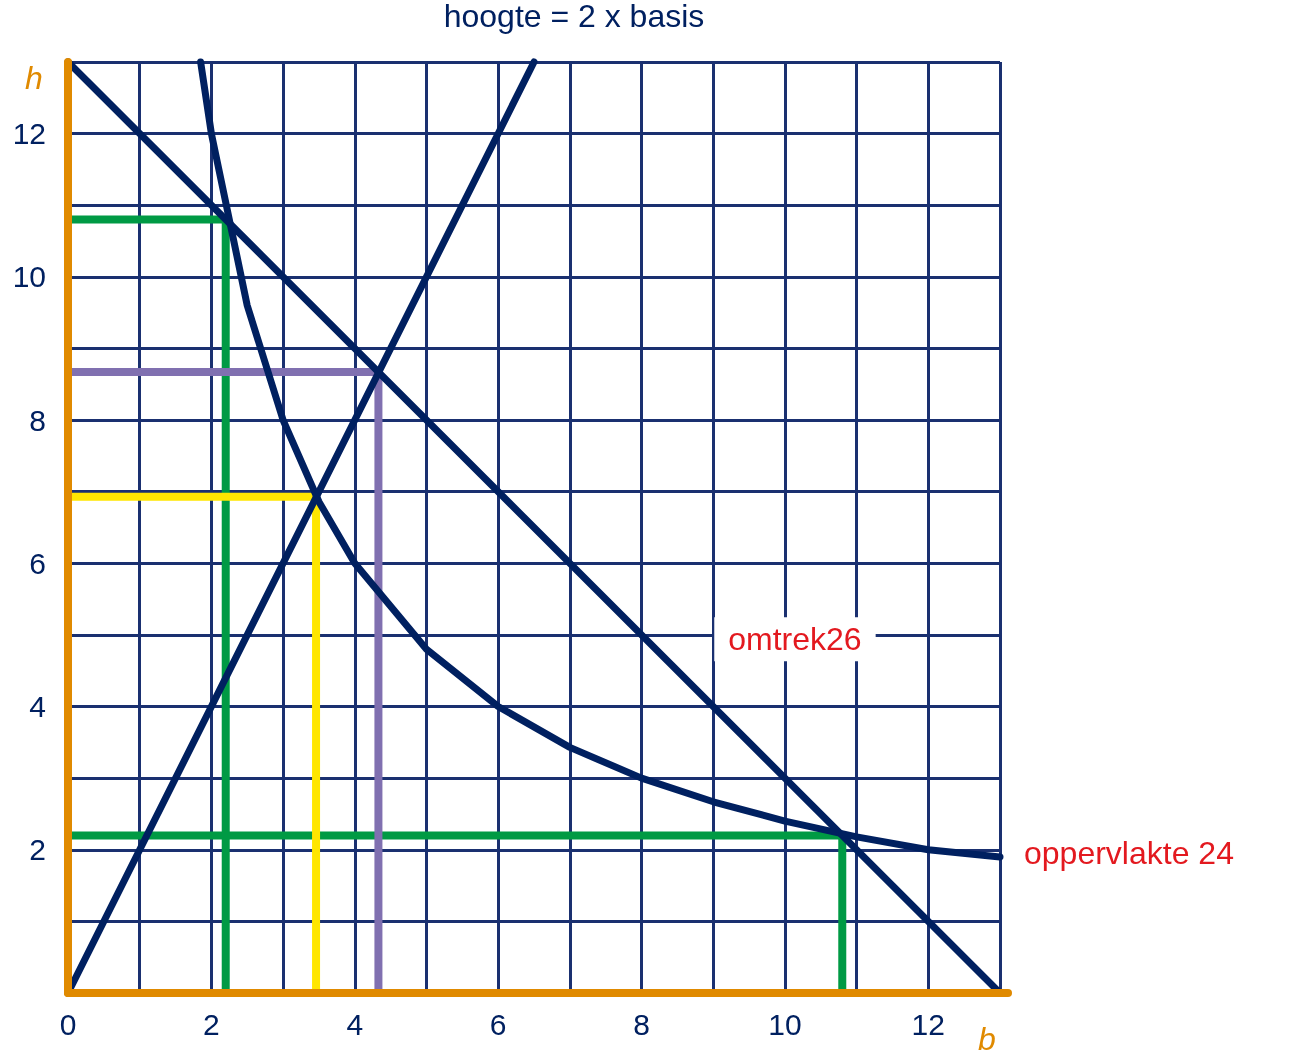  I want to click on x-tick-label: 12, so click(928, 1024).